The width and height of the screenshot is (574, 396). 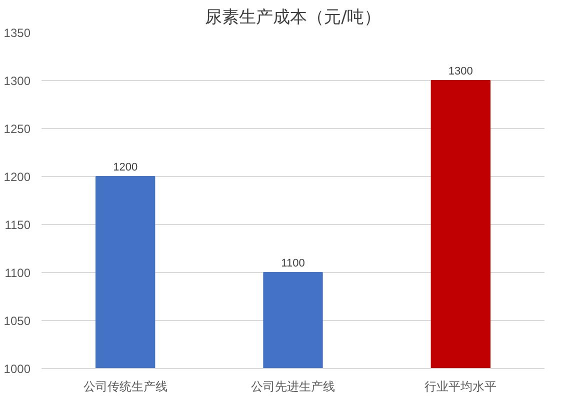 What do you see at coordinates (125, 168) in the screenshot?
I see `data-label: 1200` at bounding box center [125, 168].